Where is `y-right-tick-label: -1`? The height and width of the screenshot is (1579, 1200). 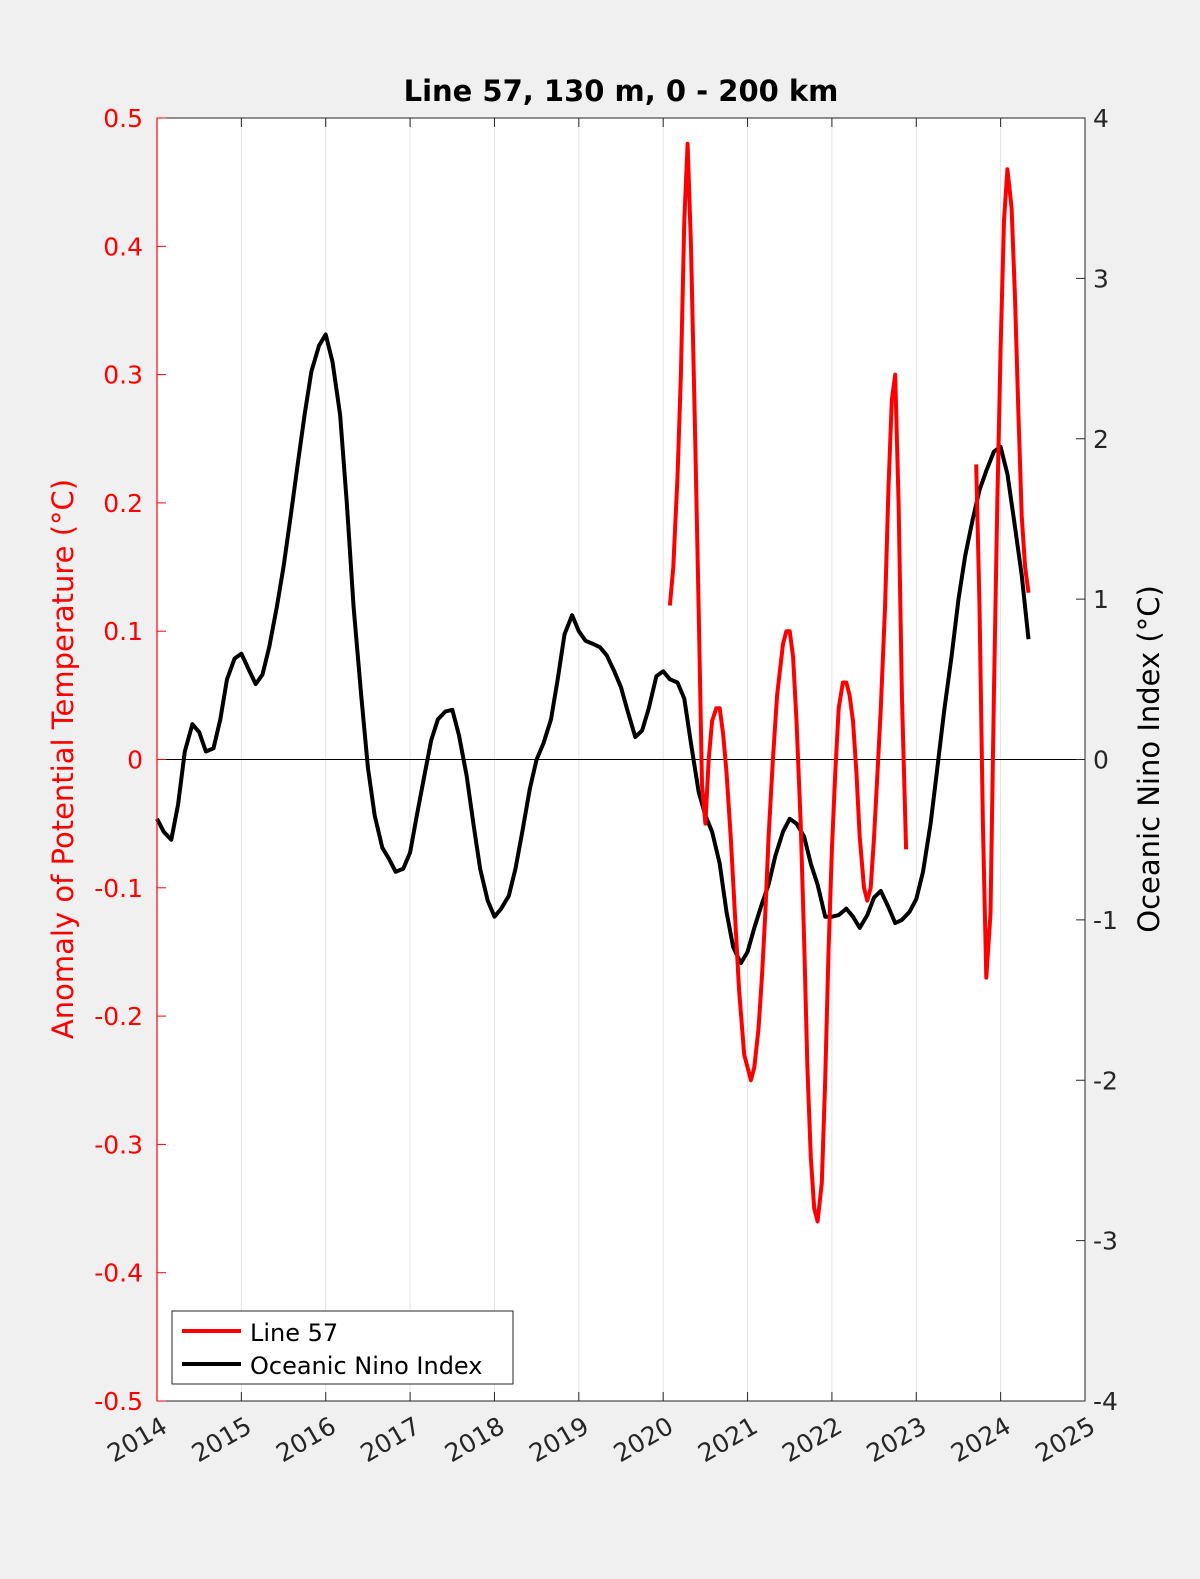 y-right-tick-label: -1 is located at coordinates (1105, 920).